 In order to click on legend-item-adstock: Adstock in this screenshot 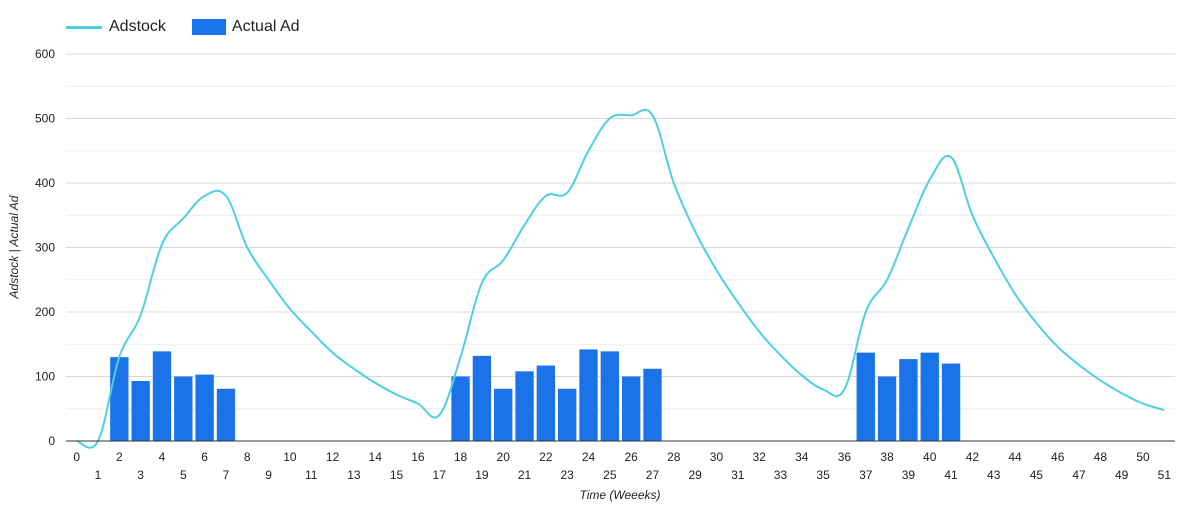, I will do `click(116, 27)`.